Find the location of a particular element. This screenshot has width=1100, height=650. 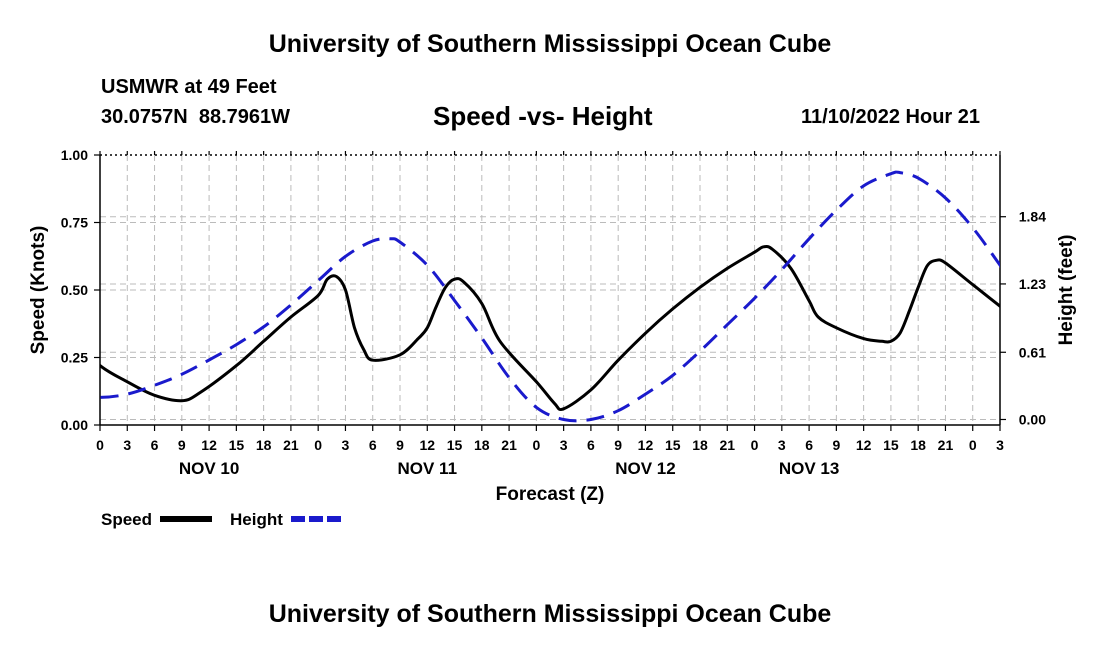

timestamp-label: 11/10/2022 Hour 21 is located at coordinates (891, 117).